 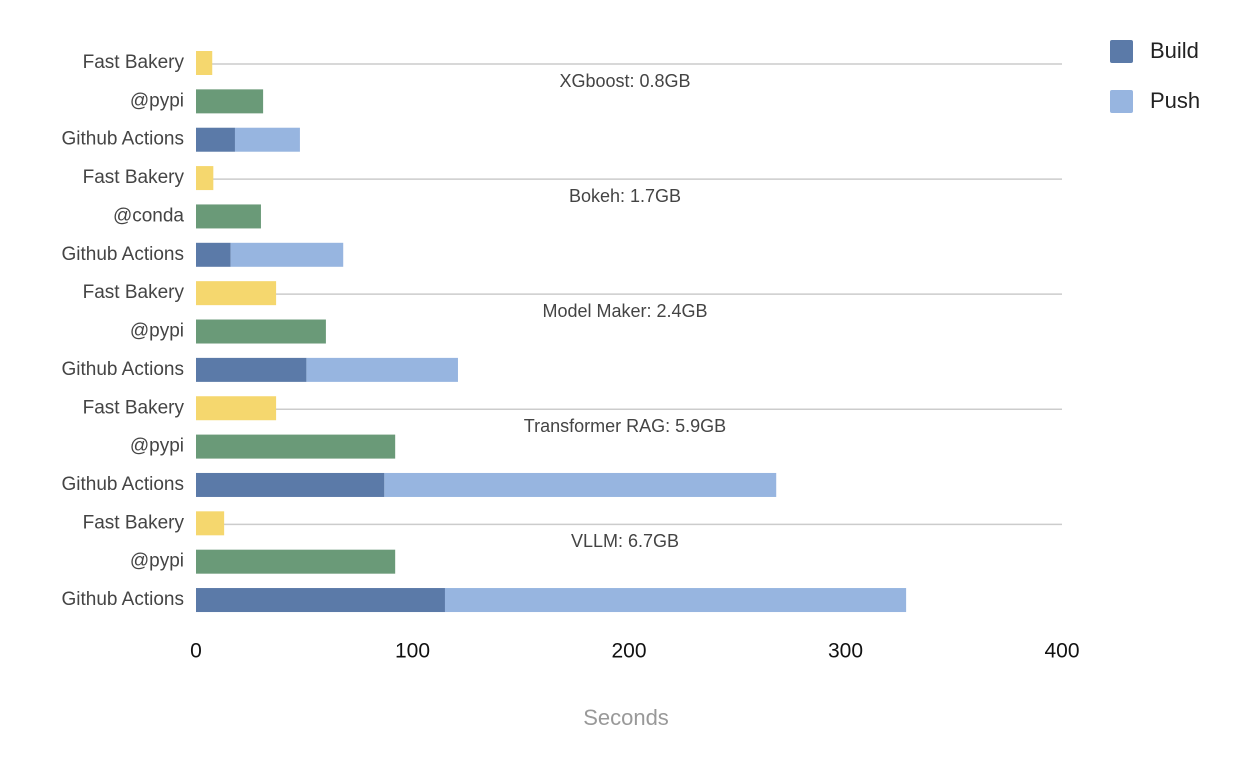 What do you see at coordinates (628, 651) in the screenshot?
I see `x-tick-label: 200` at bounding box center [628, 651].